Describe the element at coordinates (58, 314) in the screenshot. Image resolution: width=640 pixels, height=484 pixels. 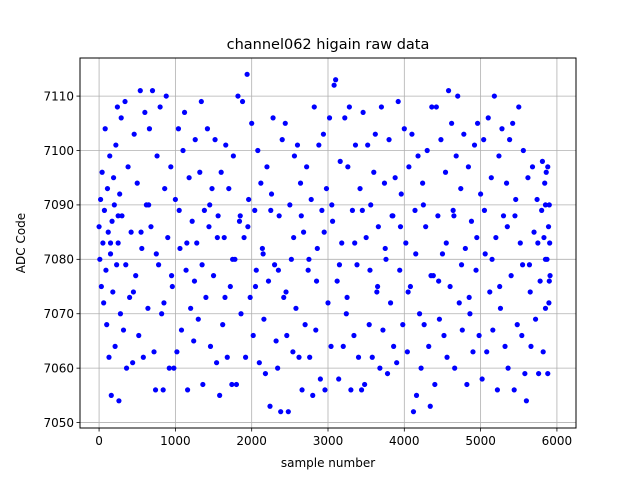
I see `y-tick-label: 7070` at that location.